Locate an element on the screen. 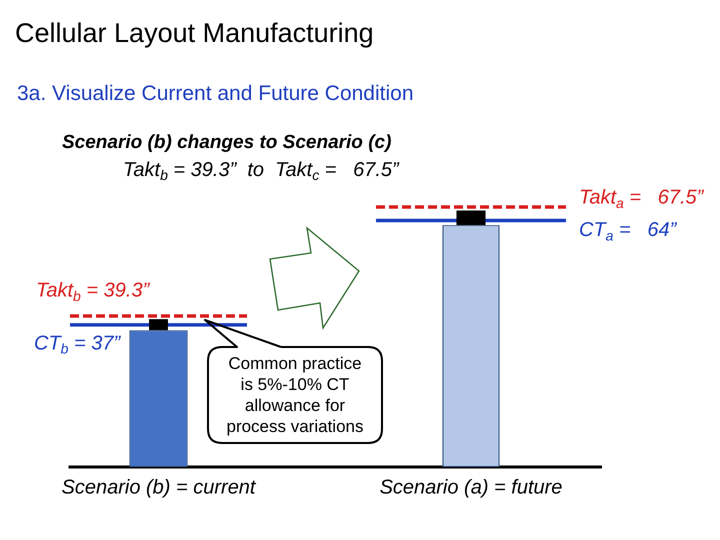  annotation: Common practice is 5%-10% CT allowance for process variations is located at coordinates (294, 395).